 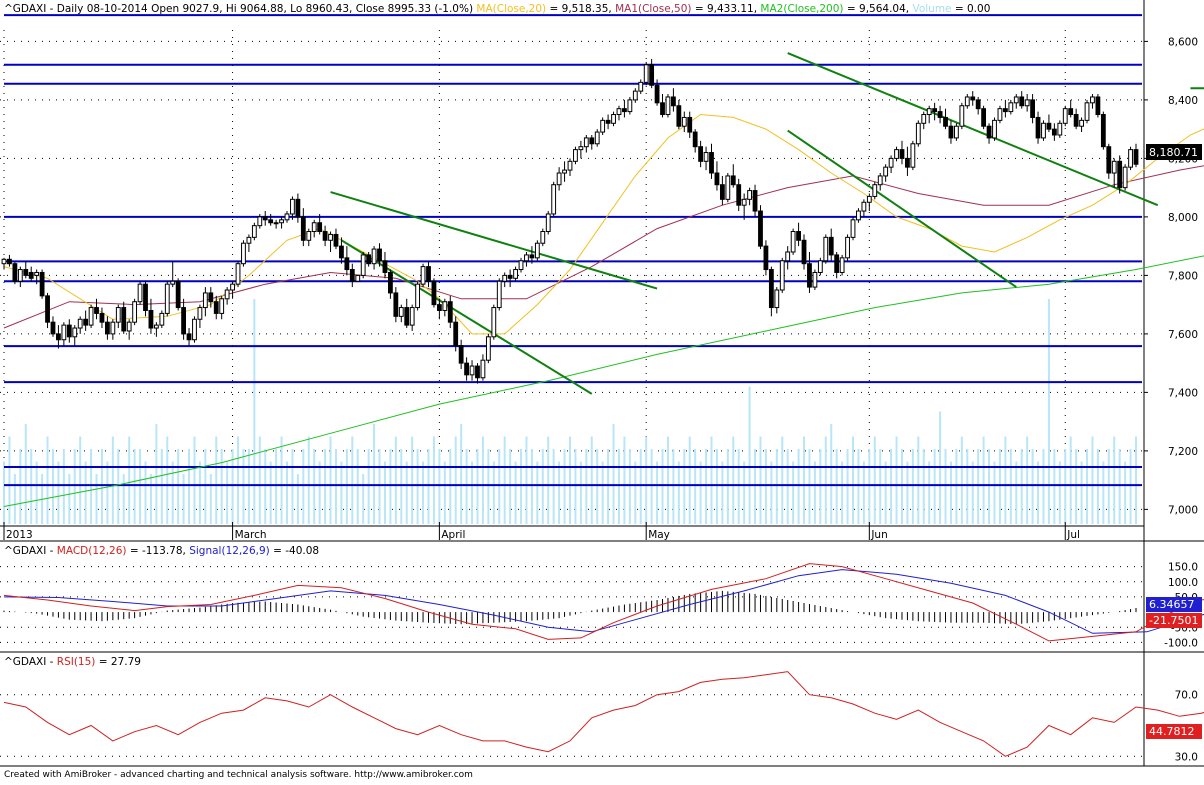 I want to click on price-axis-label: 7,000, so click(x=1183, y=510).